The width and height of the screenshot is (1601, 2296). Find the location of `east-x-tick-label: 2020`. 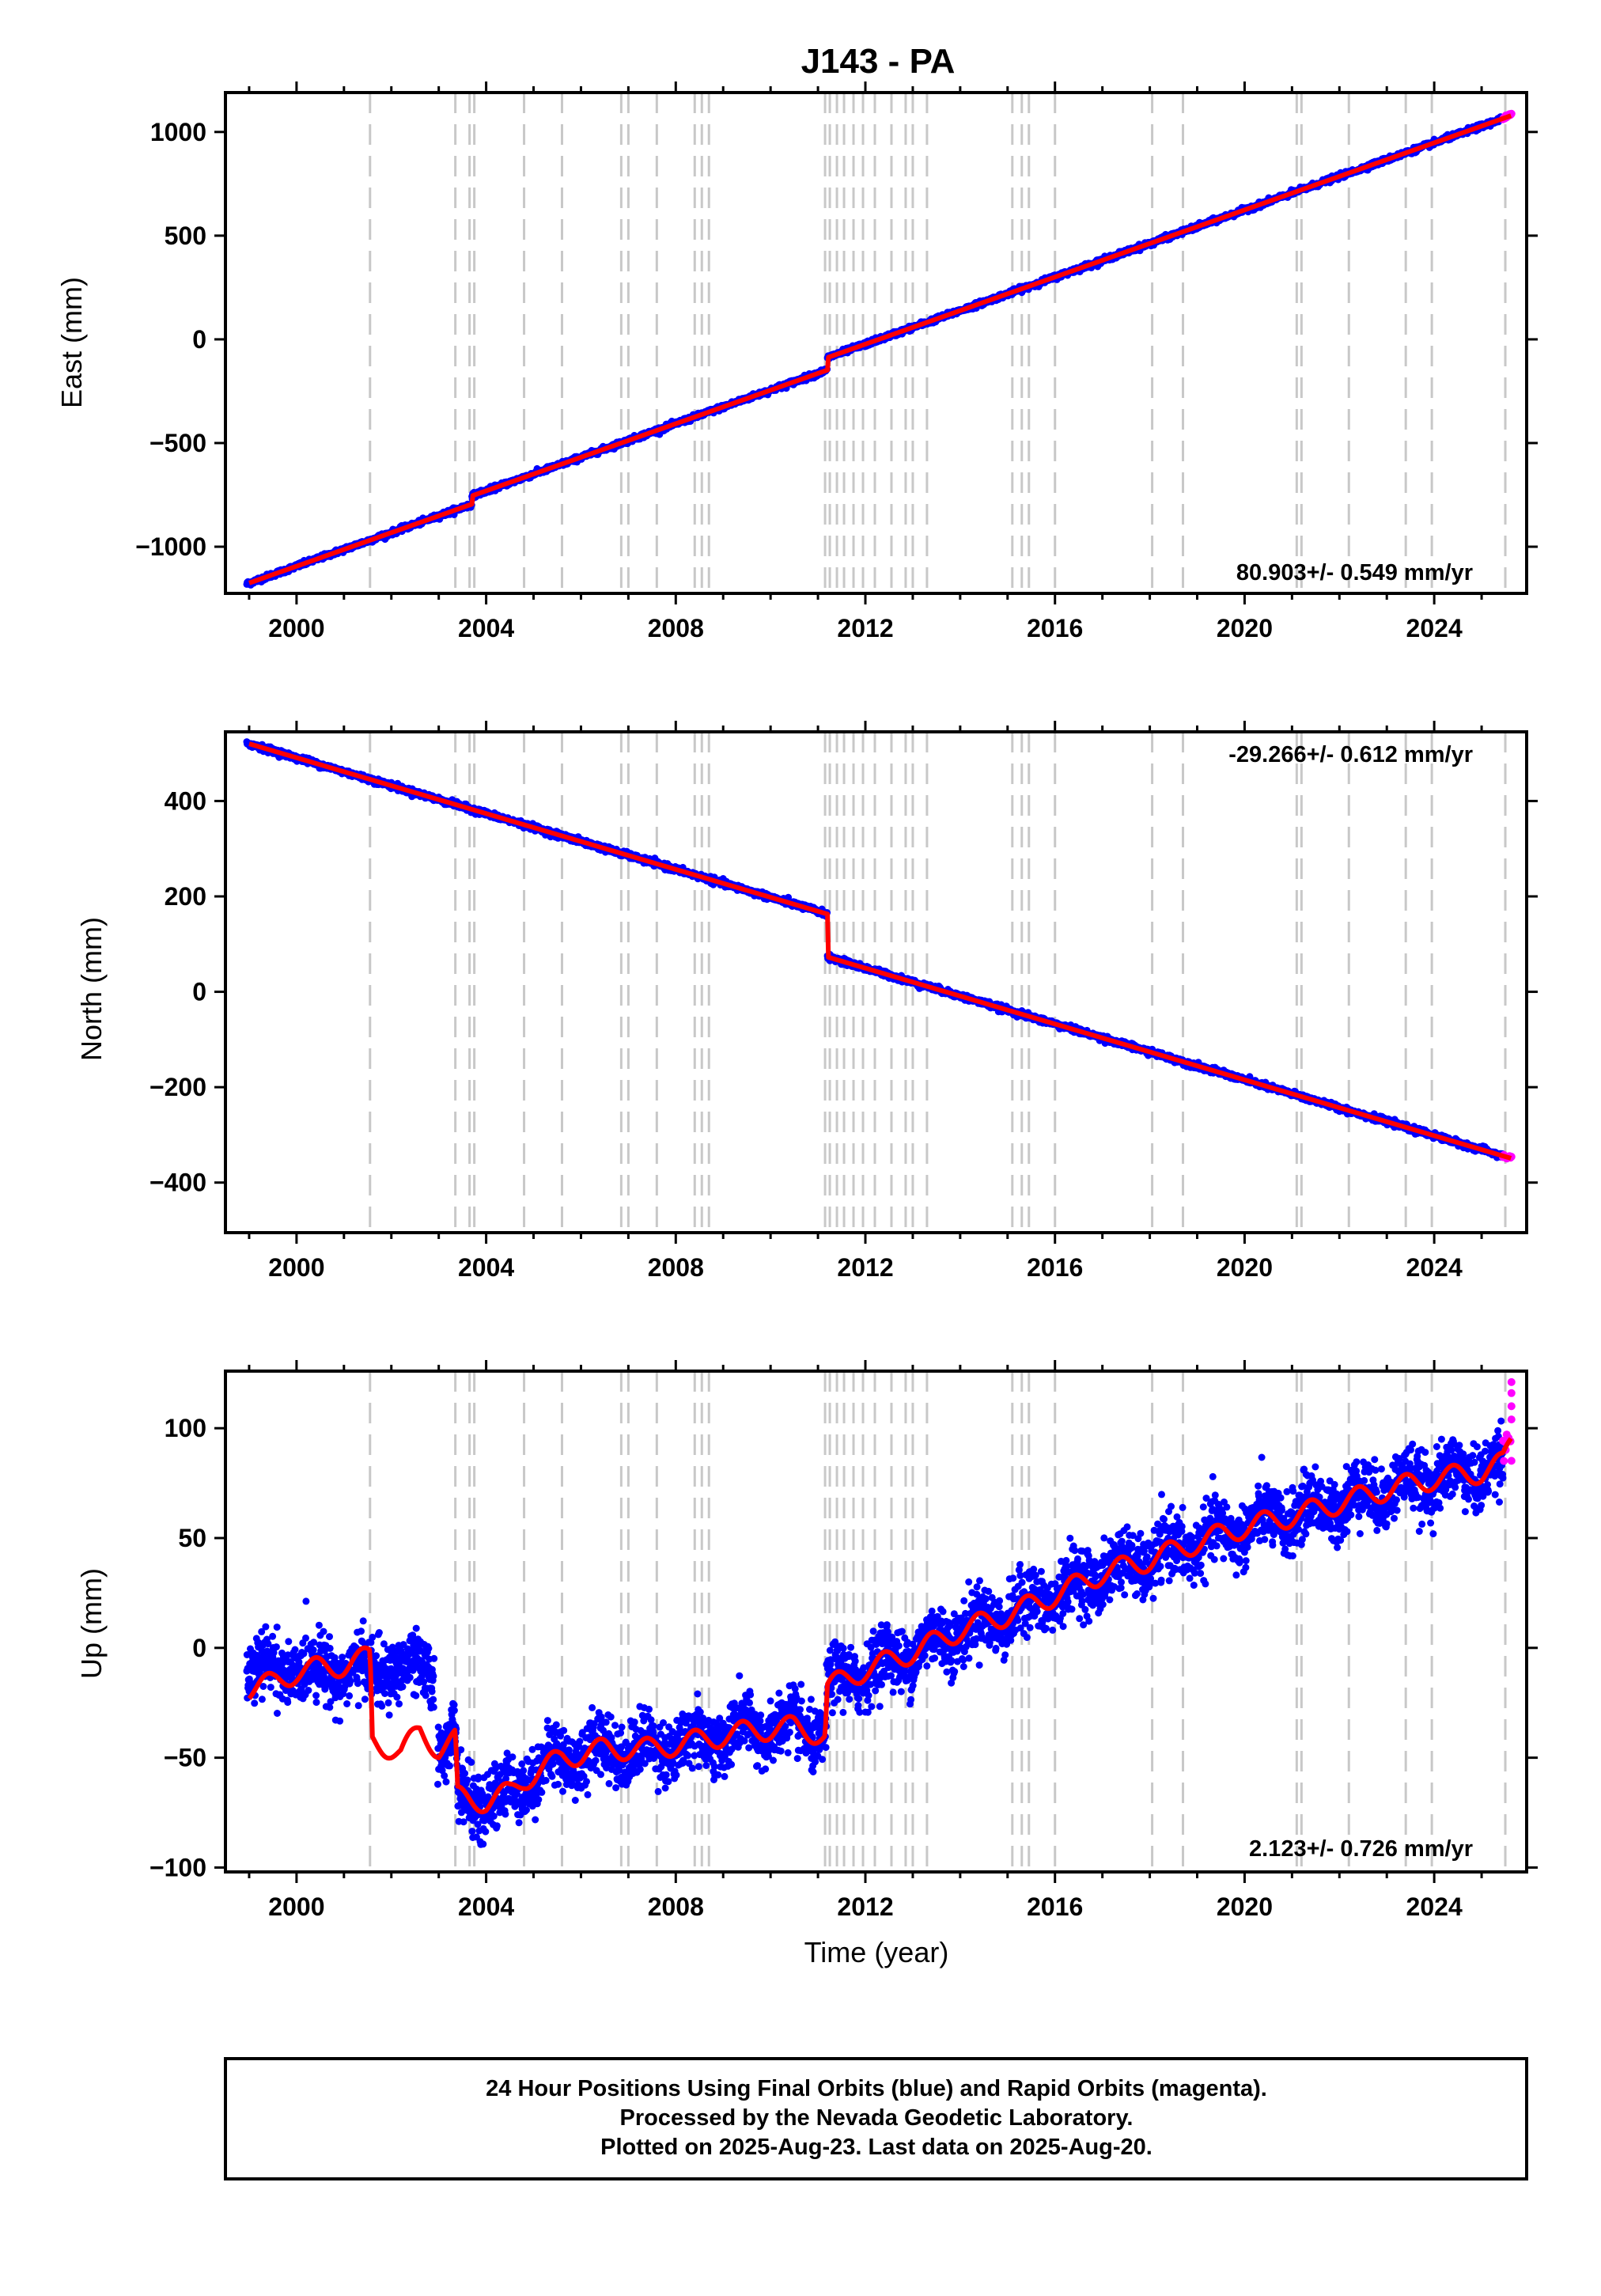

east-x-tick-label: 2020 is located at coordinates (1245, 628).